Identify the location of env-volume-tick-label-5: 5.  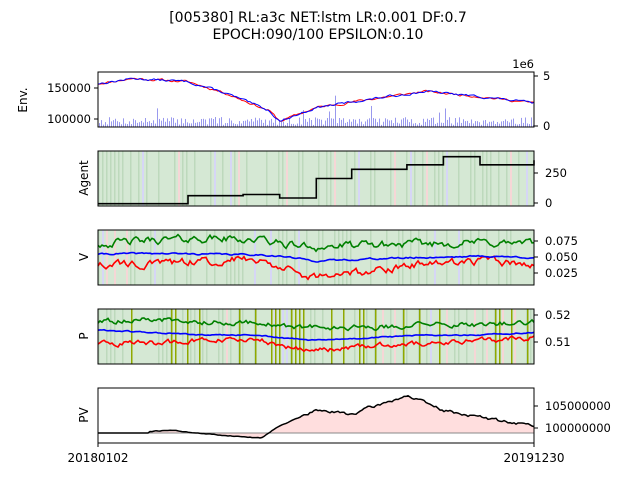
(546, 76).